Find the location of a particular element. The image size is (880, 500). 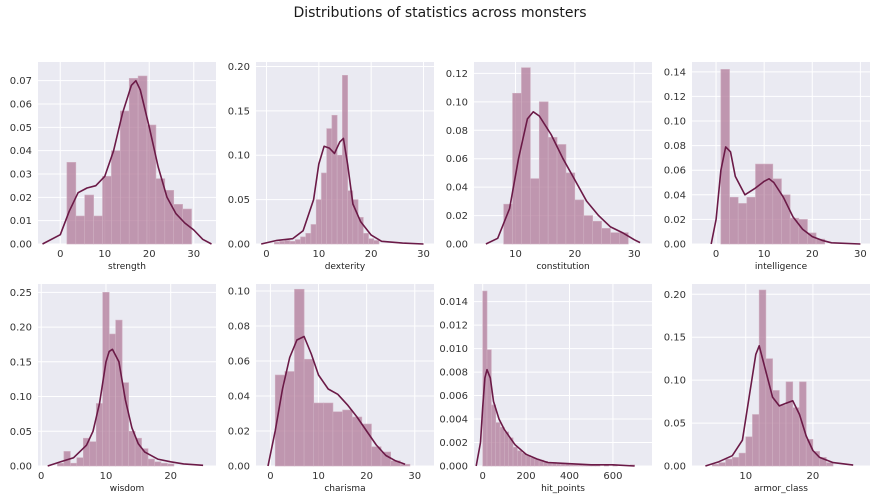

y-tick-label: 0.07 is located at coordinates (21, 81).